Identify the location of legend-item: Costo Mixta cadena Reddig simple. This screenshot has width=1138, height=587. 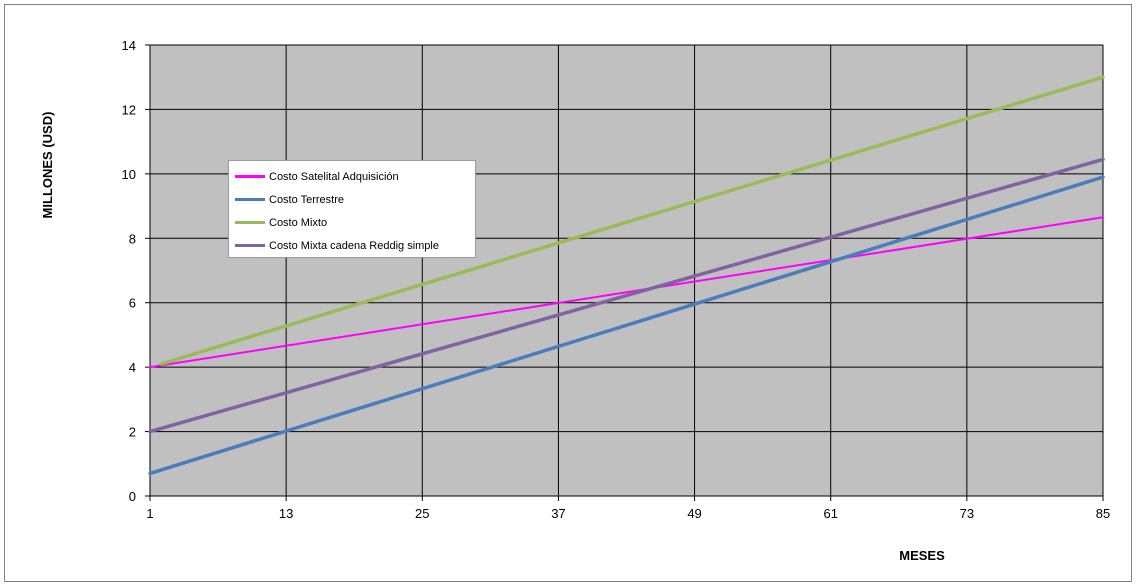
(355, 245).